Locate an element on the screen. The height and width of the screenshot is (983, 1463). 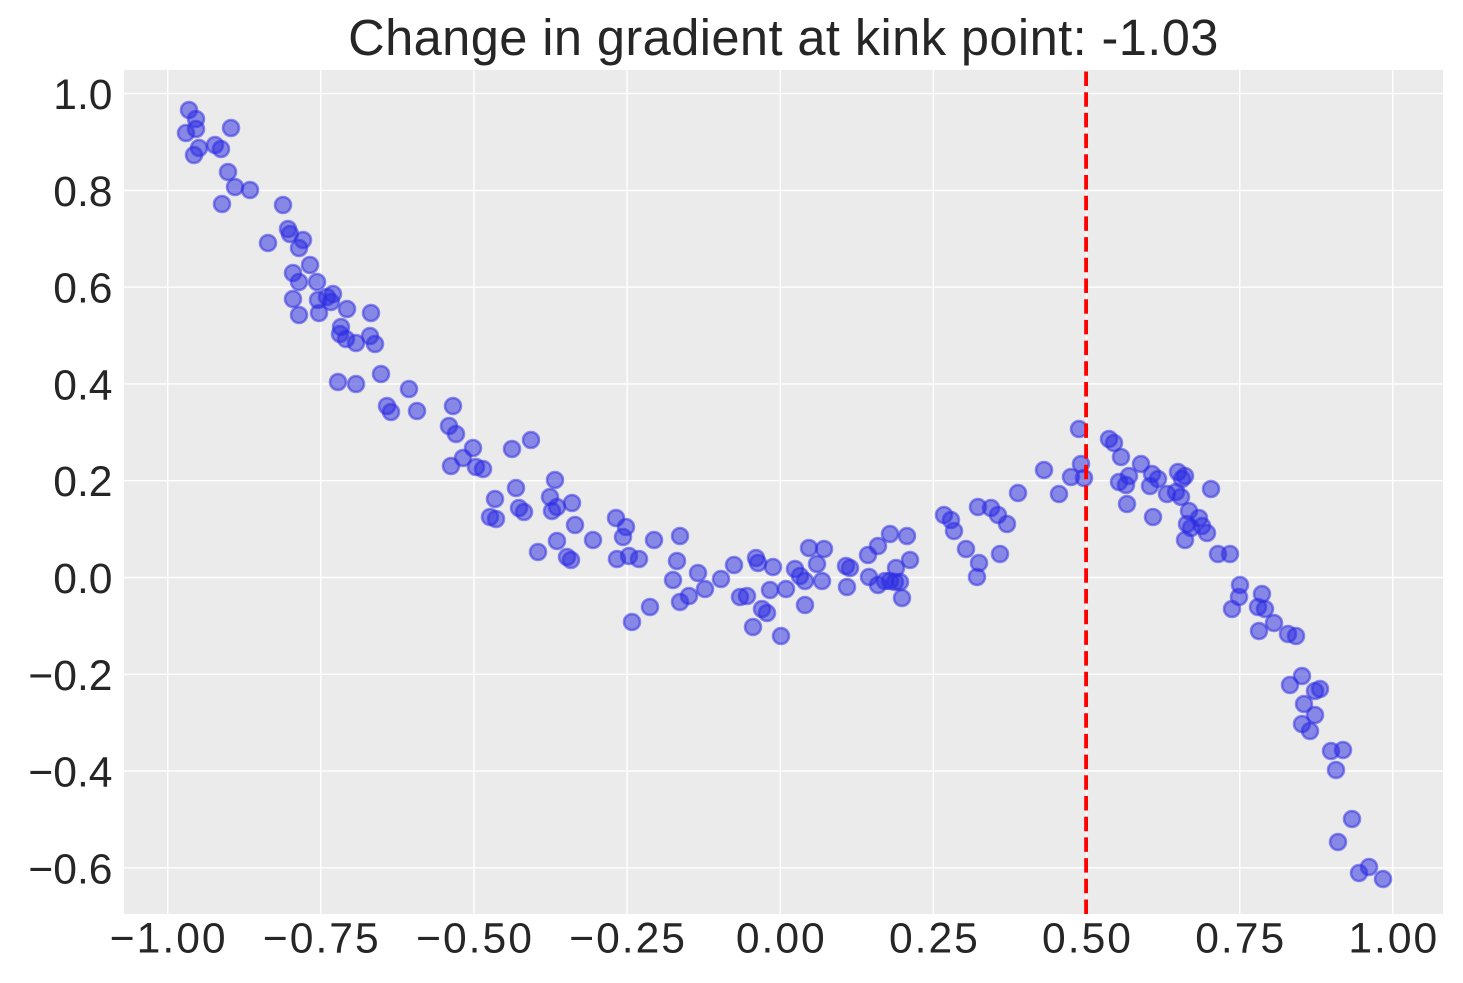
svg-text: 0.0 is located at coordinates (82, 579).